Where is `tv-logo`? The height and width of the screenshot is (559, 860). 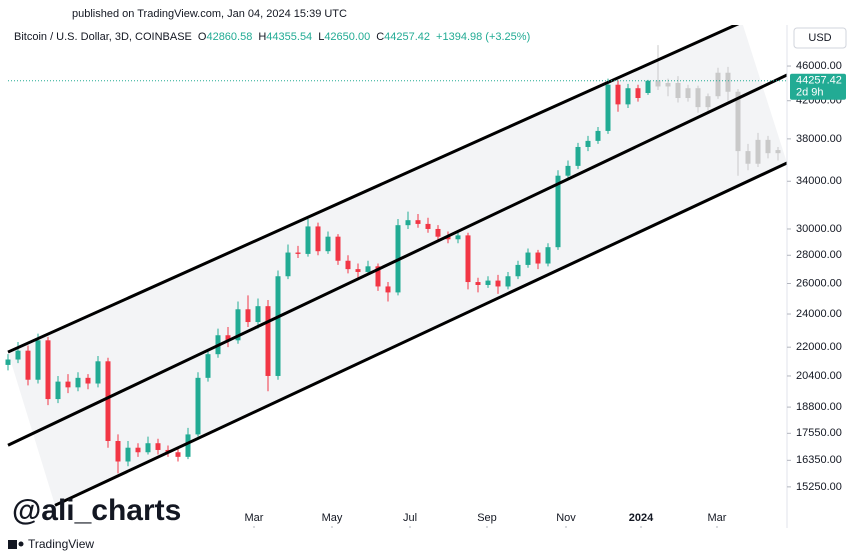 tv-logo is located at coordinates (16, 544).